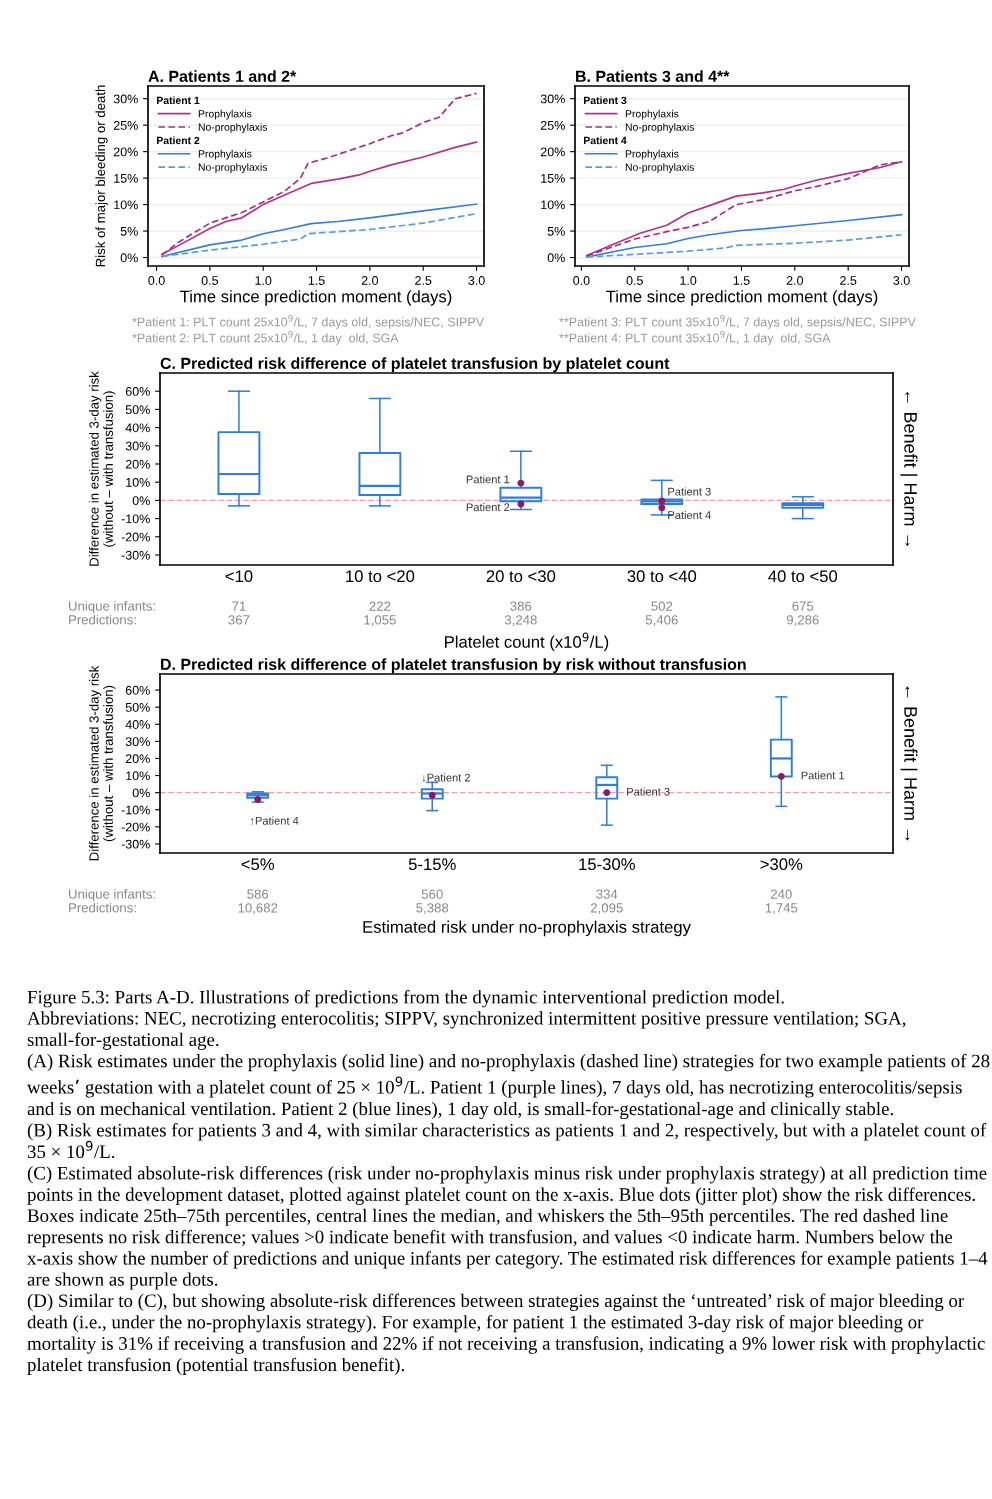 The width and height of the screenshot is (992, 1499). Describe the element at coordinates (901, 280) in the screenshot. I see `x-tick-label: 3.0` at that location.